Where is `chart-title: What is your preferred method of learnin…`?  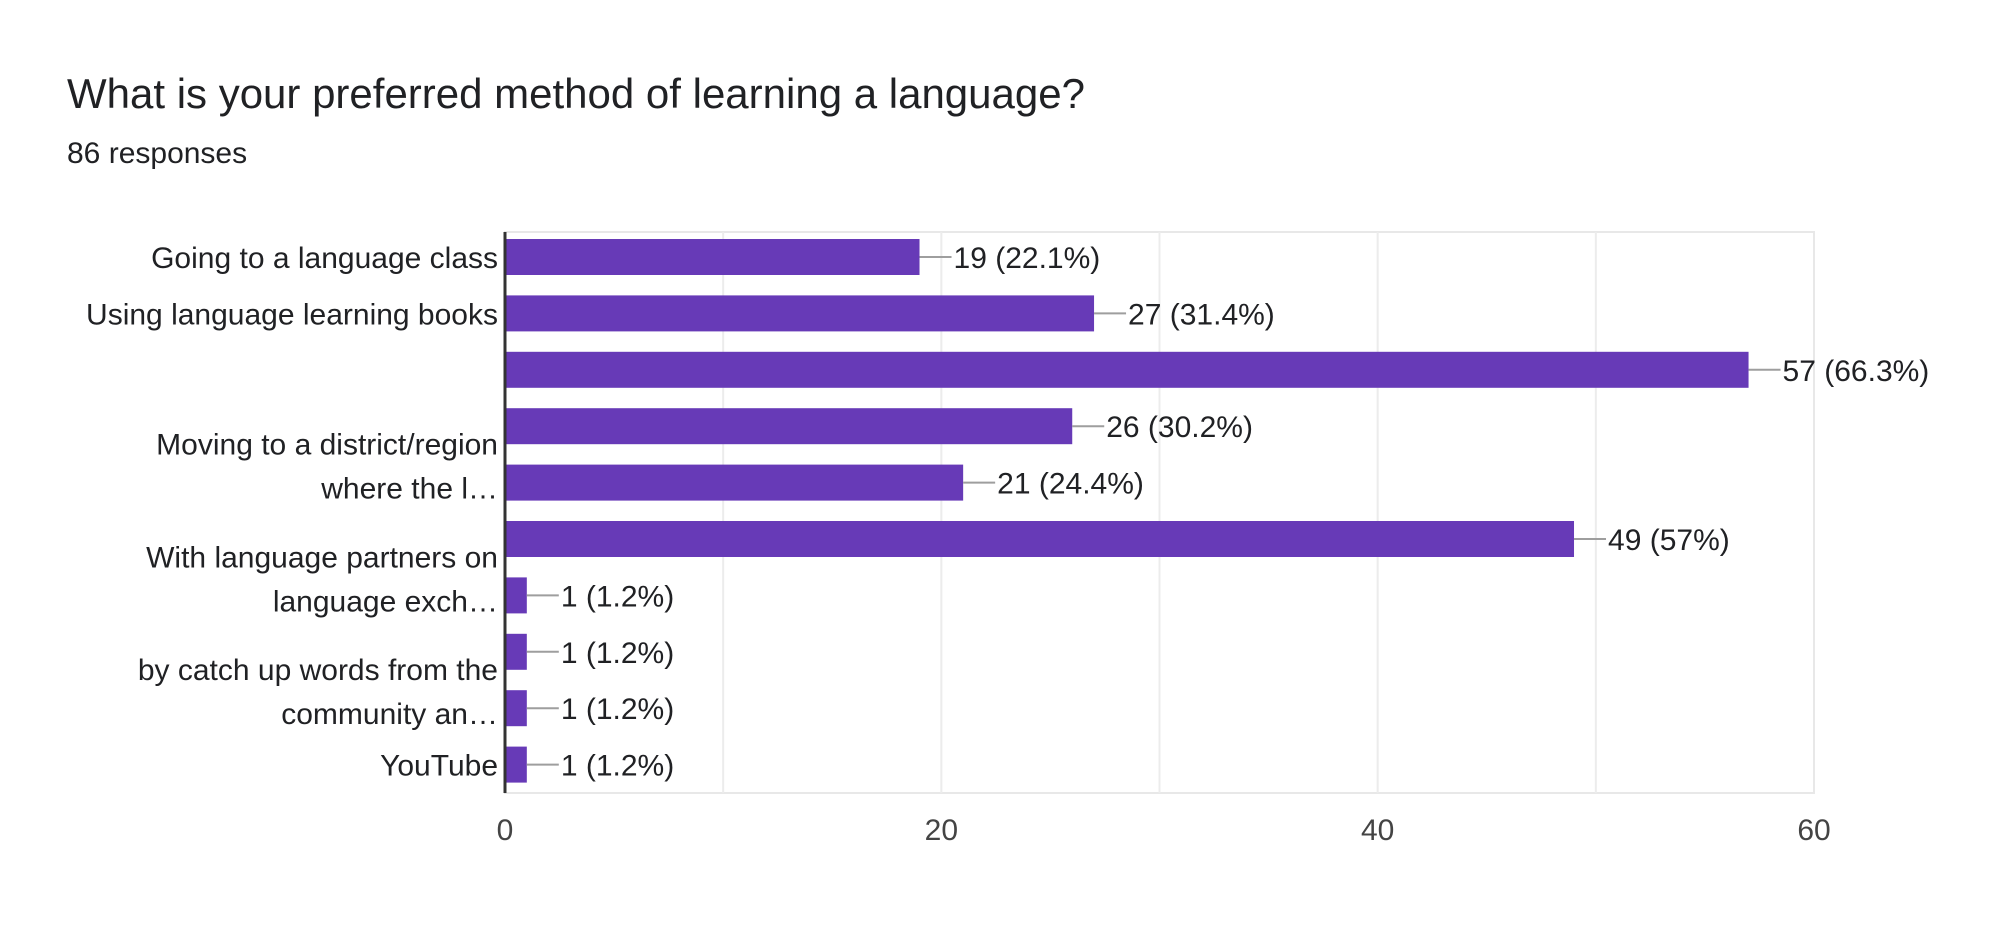
chart-title: What is your preferred method of learnin… is located at coordinates (576, 93).